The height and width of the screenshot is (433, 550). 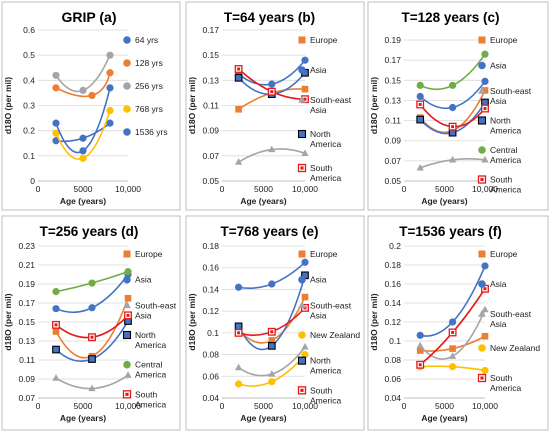 I want to click on legend-label: North, so click(x=500, y=121).